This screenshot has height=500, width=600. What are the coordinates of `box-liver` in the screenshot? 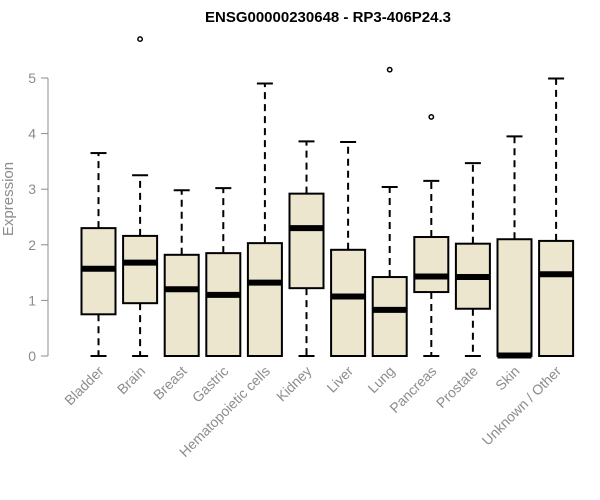 It's located at (348, 248).